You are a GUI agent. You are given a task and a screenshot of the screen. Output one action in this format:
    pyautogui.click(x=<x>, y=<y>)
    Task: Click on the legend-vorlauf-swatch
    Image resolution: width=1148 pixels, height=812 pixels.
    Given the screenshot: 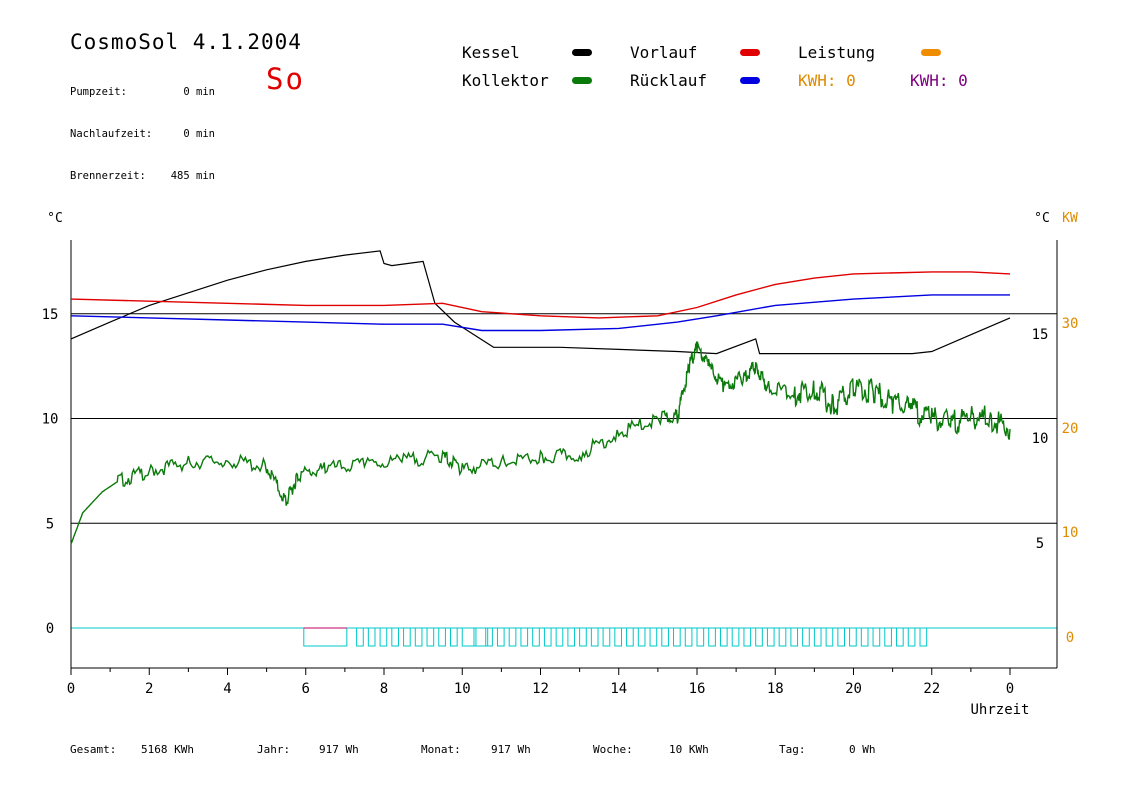 What is the action you would take?
    pyautogui.click(x=750, y=52)
    